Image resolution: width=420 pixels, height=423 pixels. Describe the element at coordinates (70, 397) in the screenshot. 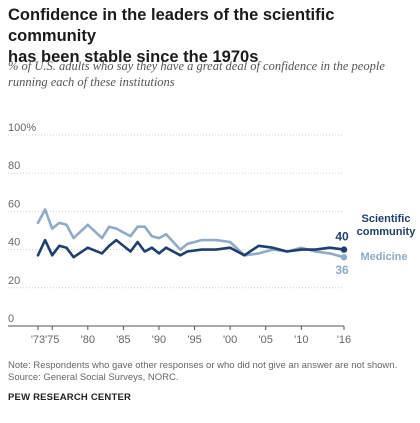

I see `pew-credit: PEW RESEARCH CENTER` at that location.